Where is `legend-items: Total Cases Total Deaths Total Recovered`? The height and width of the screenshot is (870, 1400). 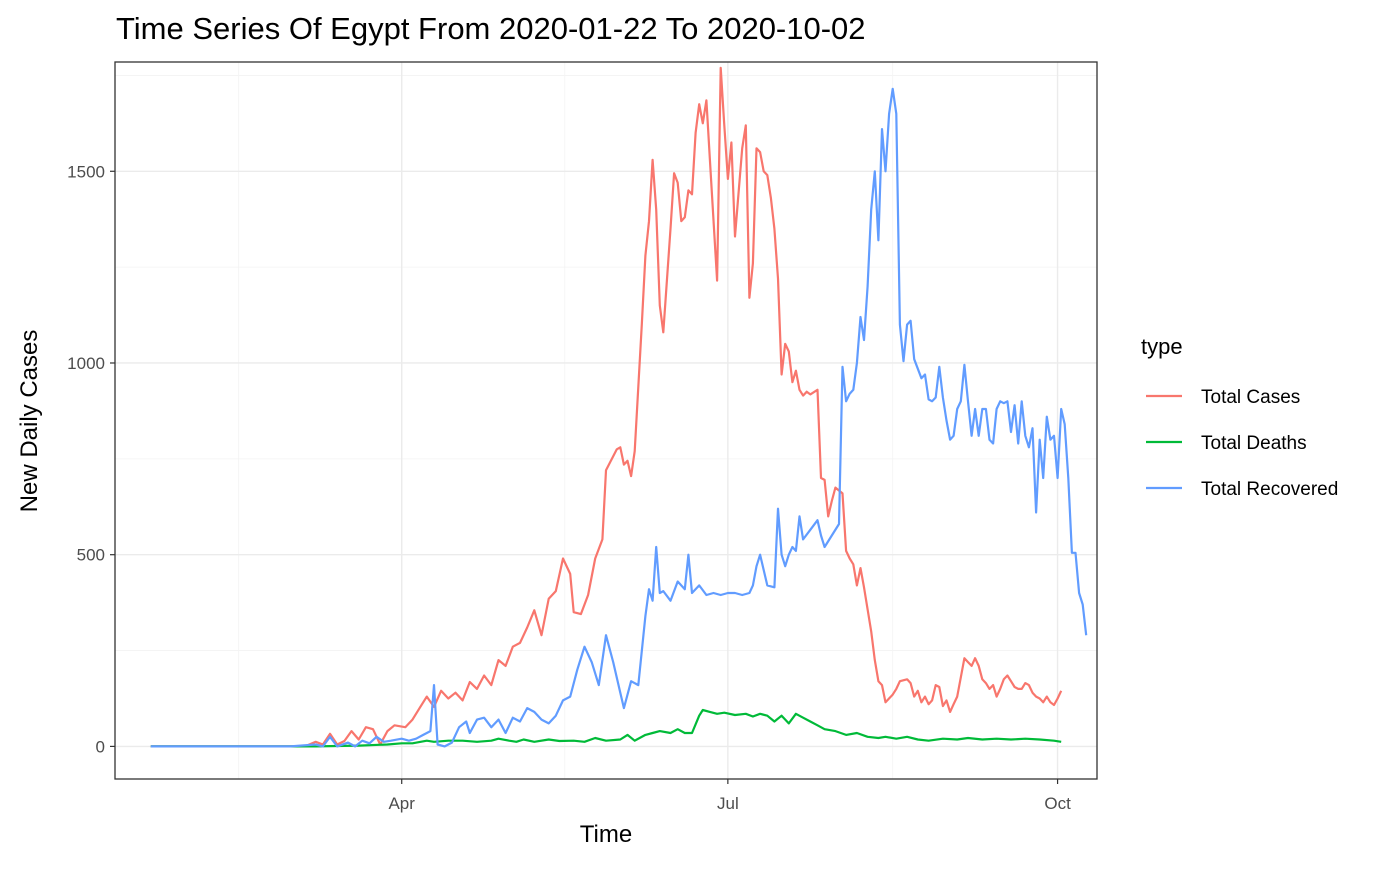 legend-items: Total Cases Total Deaths Total Recovered is located at coordinates (1242, 443).